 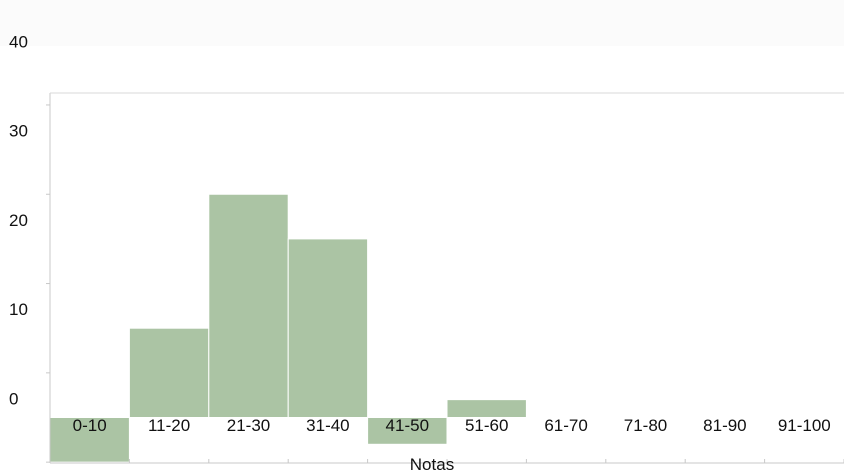 I want to click on y-tick-label-20: 20, so click(x=18, y=220).